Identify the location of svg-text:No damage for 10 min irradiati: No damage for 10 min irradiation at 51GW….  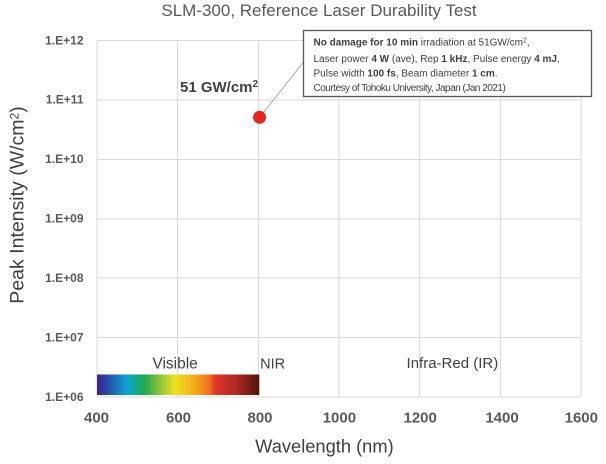
(422, 43).